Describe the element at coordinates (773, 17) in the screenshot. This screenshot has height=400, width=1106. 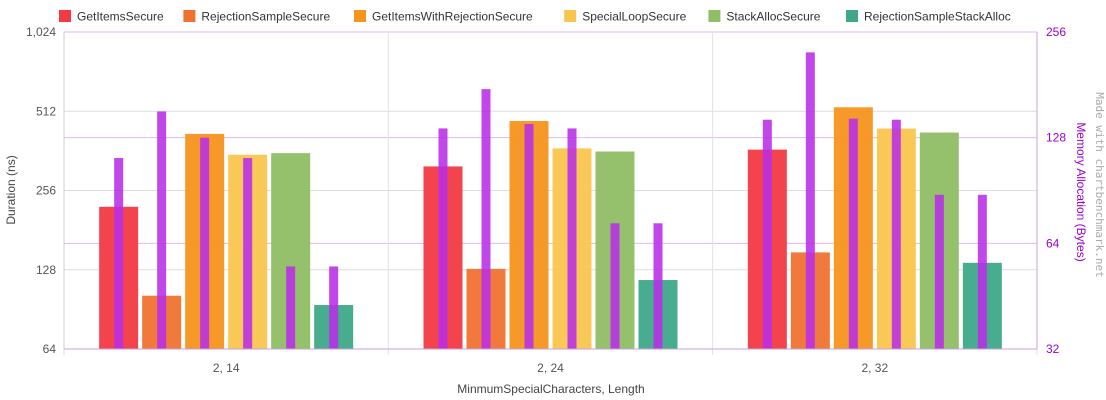
I see `legend-item: StackAllocSecure` at that location.